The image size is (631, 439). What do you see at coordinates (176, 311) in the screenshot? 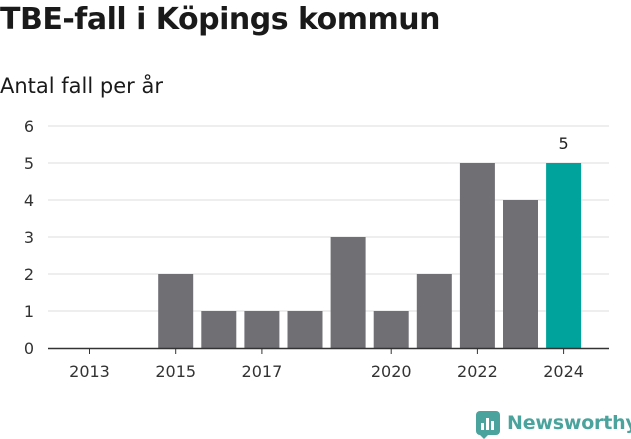
I see `bar-2015` at bounding box center [176, 311].